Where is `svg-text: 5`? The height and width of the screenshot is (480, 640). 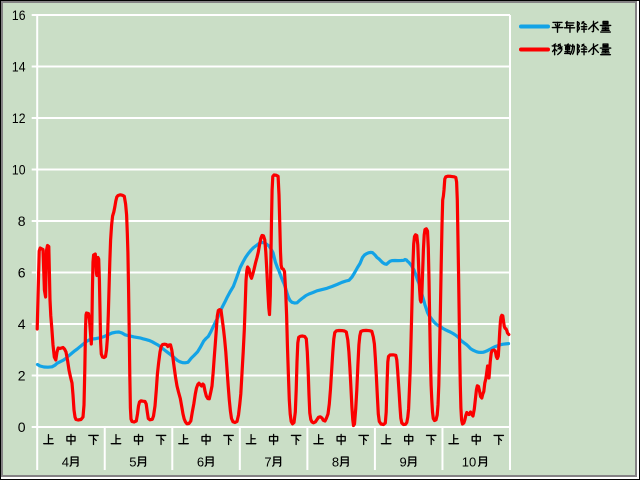
svg-text: 5 is located at coordinates (132, 462).